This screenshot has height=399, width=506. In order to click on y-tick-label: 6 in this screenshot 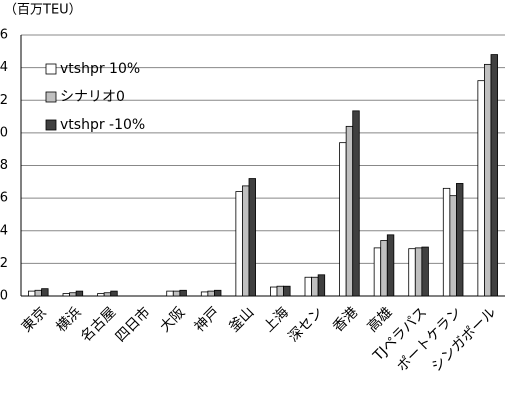, I will do `click(4, 198)`.